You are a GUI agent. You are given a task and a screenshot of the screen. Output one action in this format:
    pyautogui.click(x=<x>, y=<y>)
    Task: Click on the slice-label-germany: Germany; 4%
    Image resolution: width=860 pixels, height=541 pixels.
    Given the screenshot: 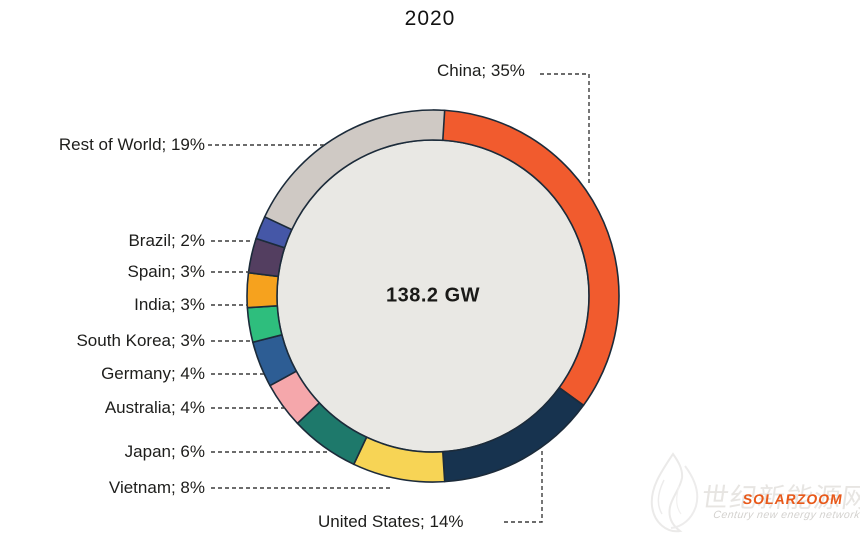 What is the action you would take?
    pyautogui.click(x=153, y=373)
    